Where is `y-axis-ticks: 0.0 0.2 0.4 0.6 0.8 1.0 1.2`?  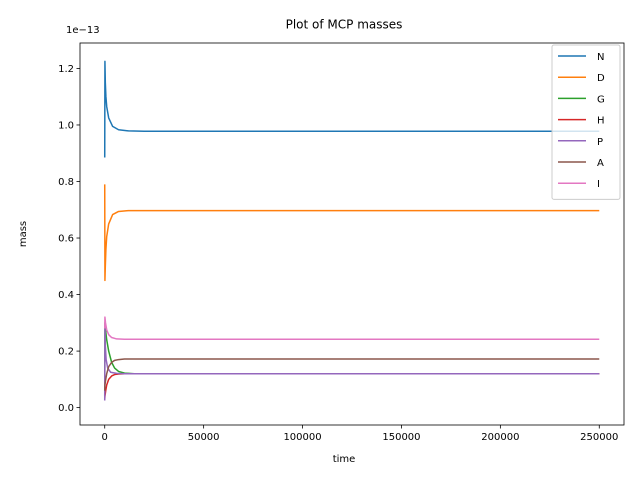 y-axis-ticks: 0.0 0.2 0.4 0.6 0.8 1.0 1.2 is located at coordinates (69, 239).